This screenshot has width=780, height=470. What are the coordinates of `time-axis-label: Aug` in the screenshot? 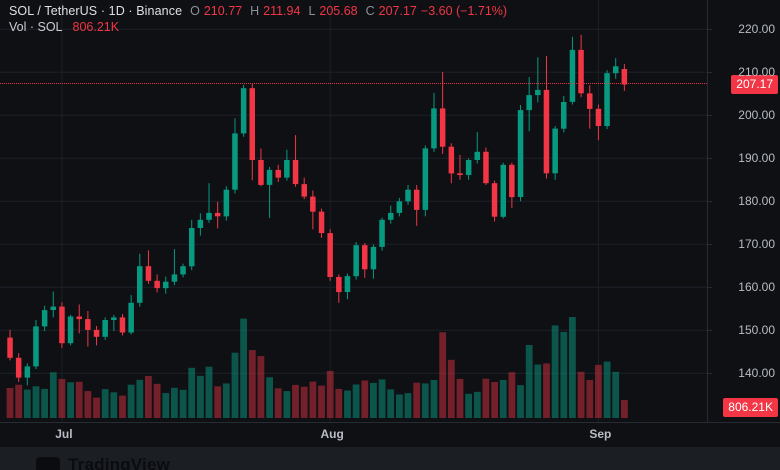 It's located at (332, 434).